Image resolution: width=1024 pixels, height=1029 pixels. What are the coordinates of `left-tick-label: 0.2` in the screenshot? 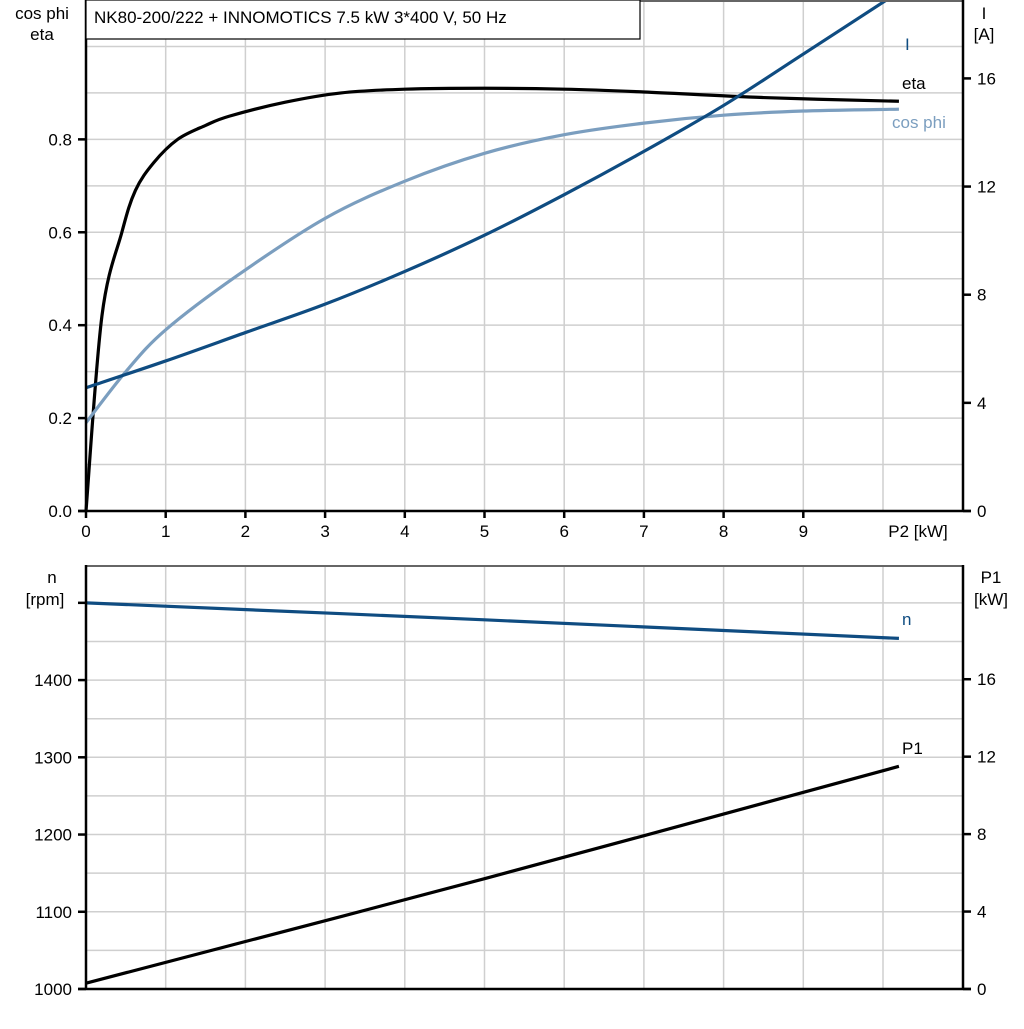 It's located at (60, 418).